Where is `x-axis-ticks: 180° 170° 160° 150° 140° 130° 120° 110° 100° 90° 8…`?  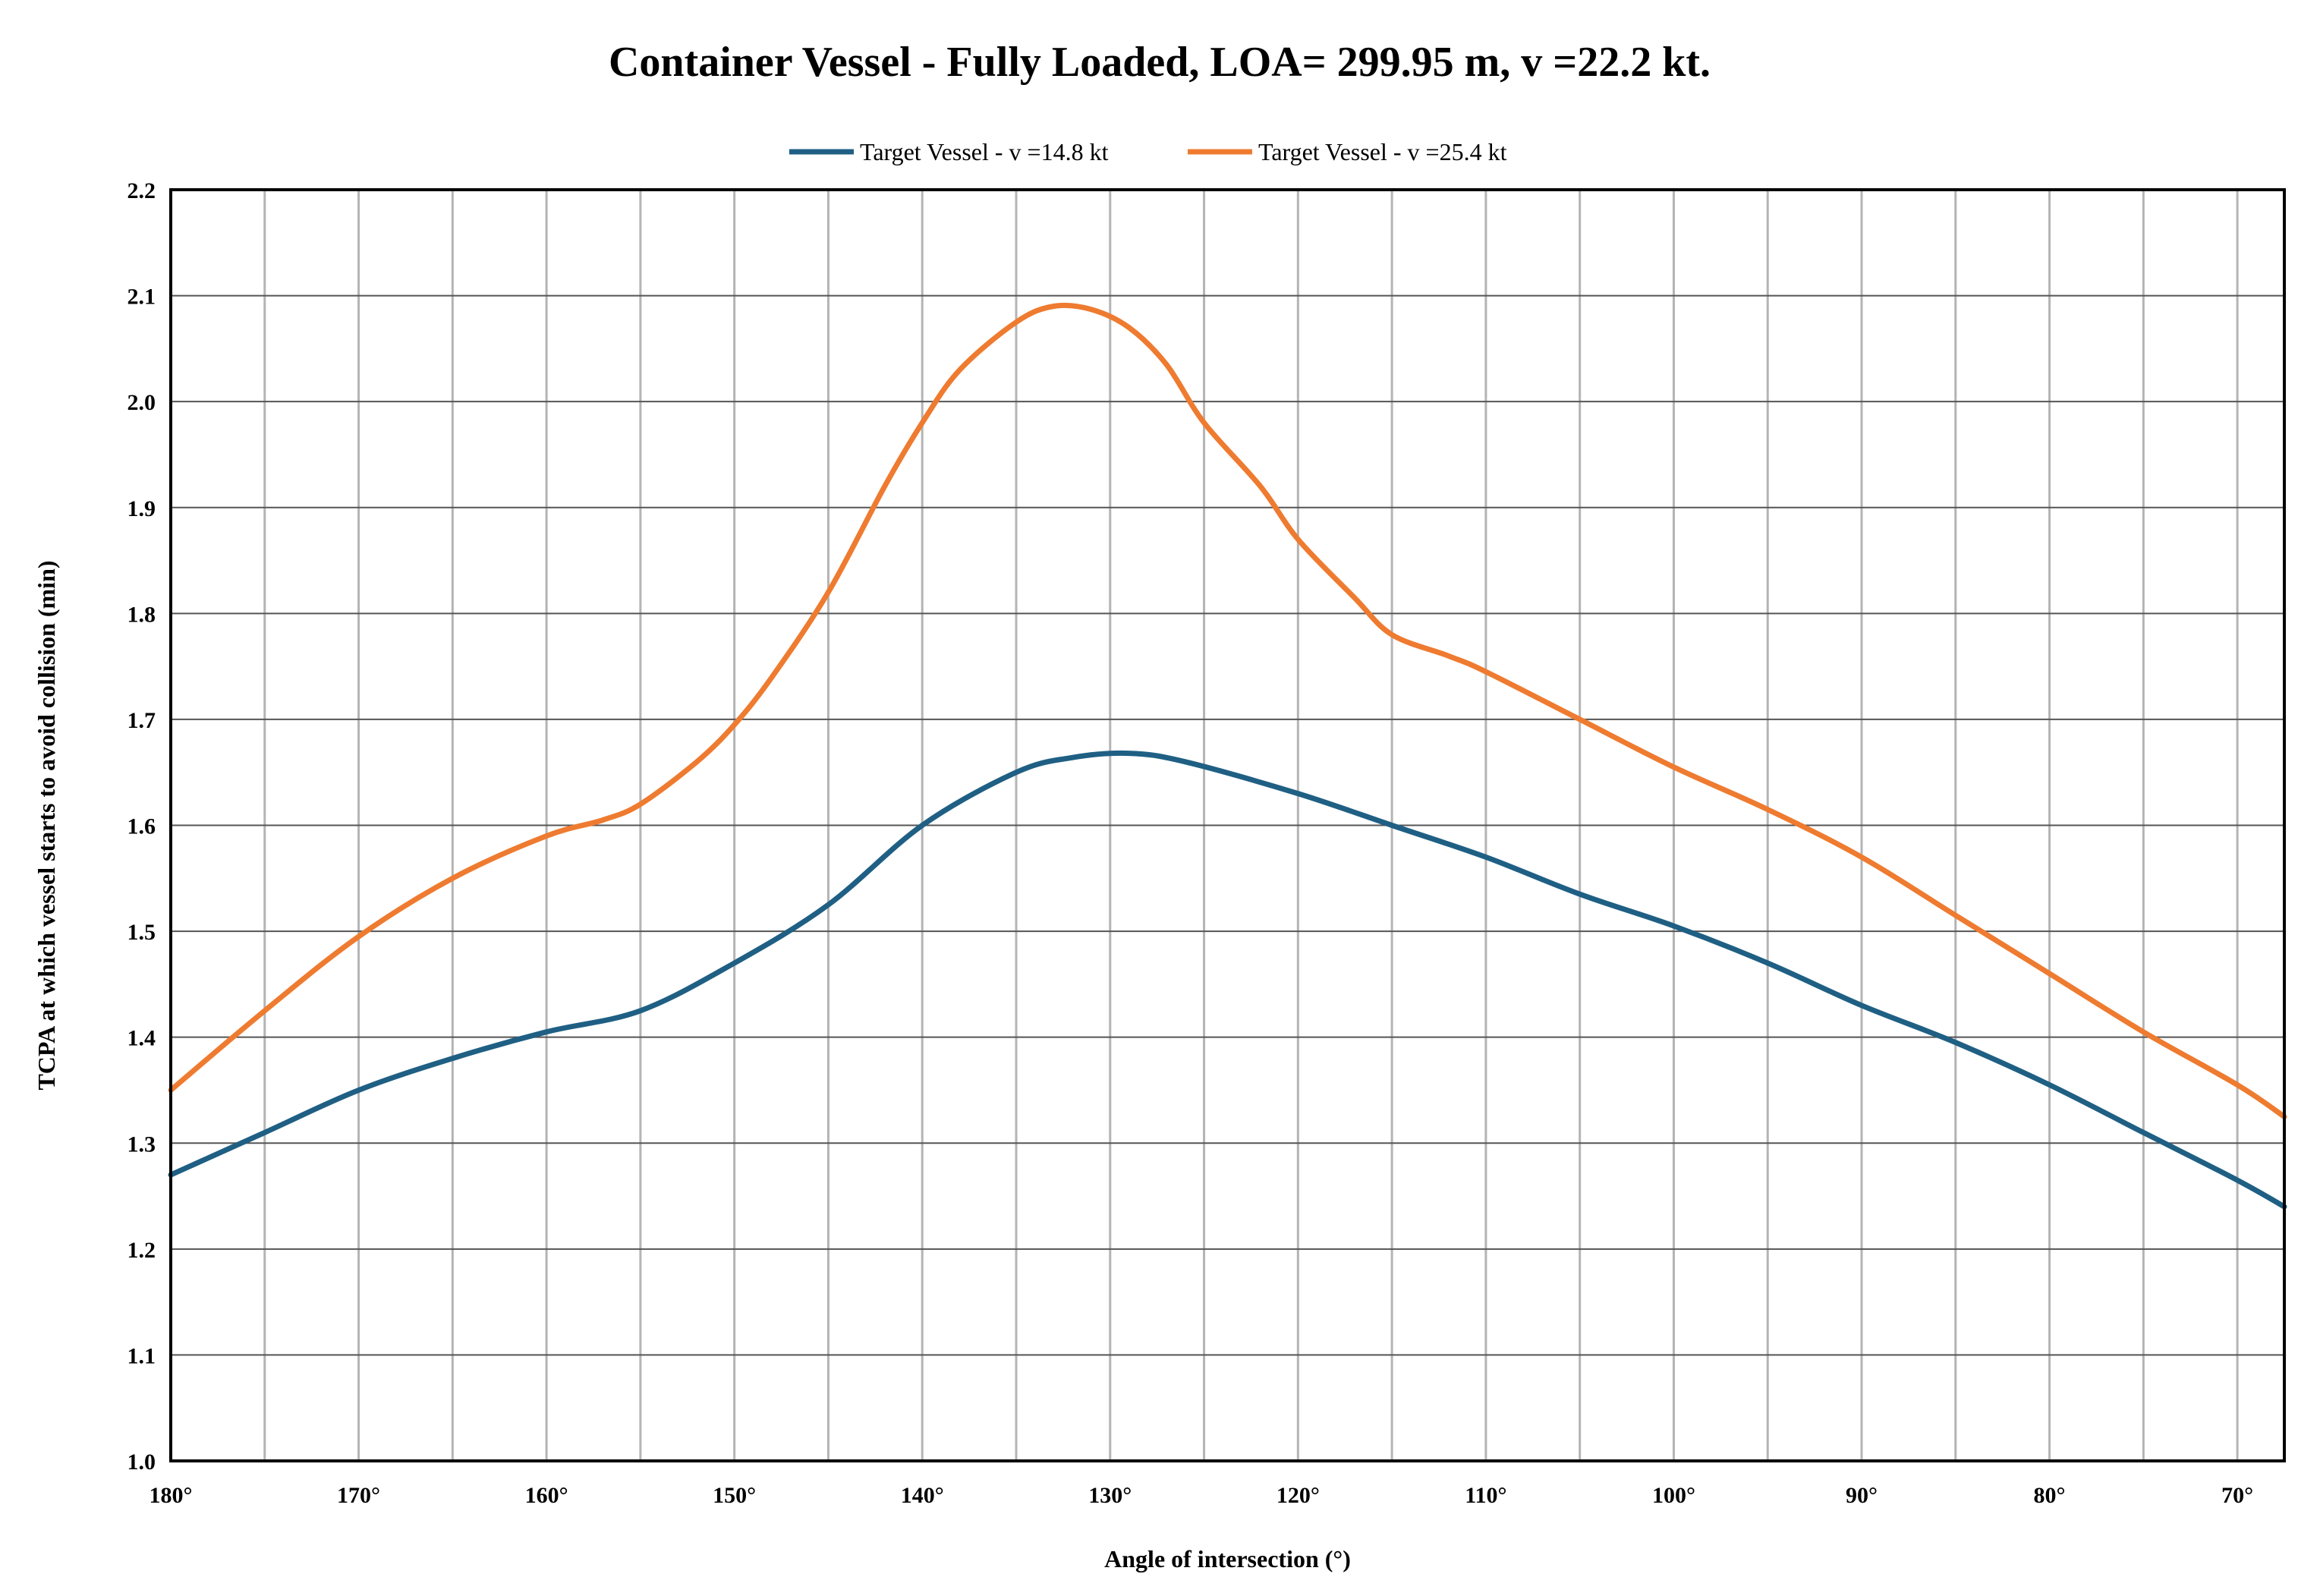
x-axis-ticks: 180° 170° 160° 150° 140° 130° 120° 110° 100° 90° 8… is located at coordinates (1202, 1496).